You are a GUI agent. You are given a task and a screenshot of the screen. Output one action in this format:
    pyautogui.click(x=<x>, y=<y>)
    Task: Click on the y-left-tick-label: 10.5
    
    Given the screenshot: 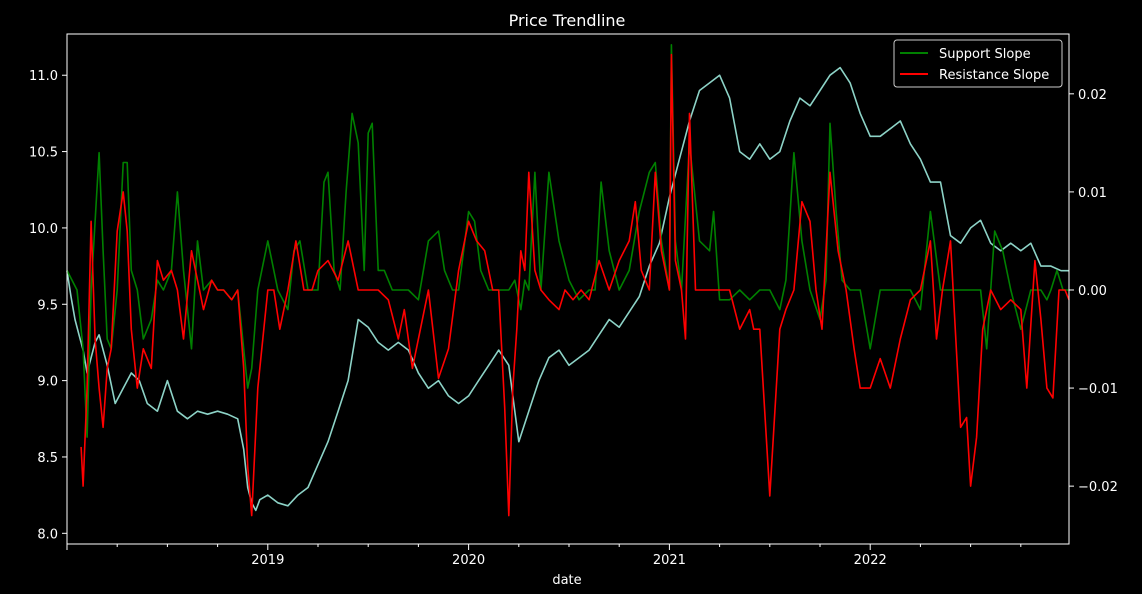 What is the action you would take?
    pyautogui.click(x=43, y=153)
    